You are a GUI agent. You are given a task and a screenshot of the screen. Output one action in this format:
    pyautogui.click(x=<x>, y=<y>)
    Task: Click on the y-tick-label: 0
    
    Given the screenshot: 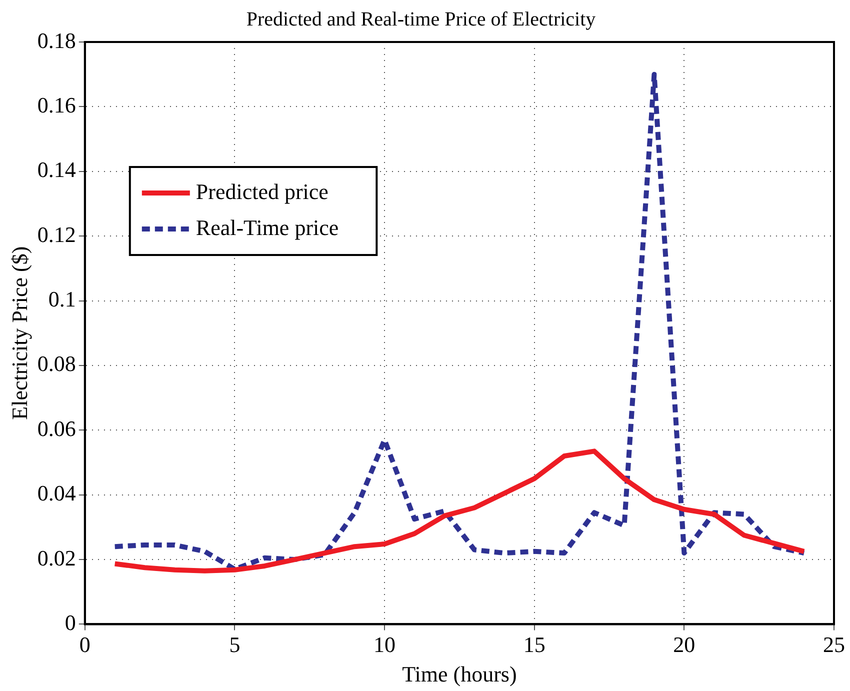 What is the action you would take?
    pyautogui.click(x=70, y=622)
    